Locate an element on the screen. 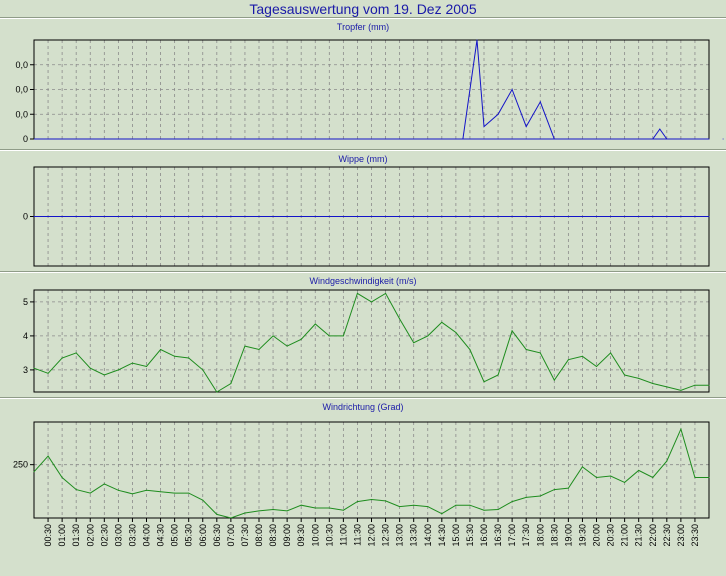  chart-title: Windgeschwindigkeit (m/s) is located at coordinates (362, 281).